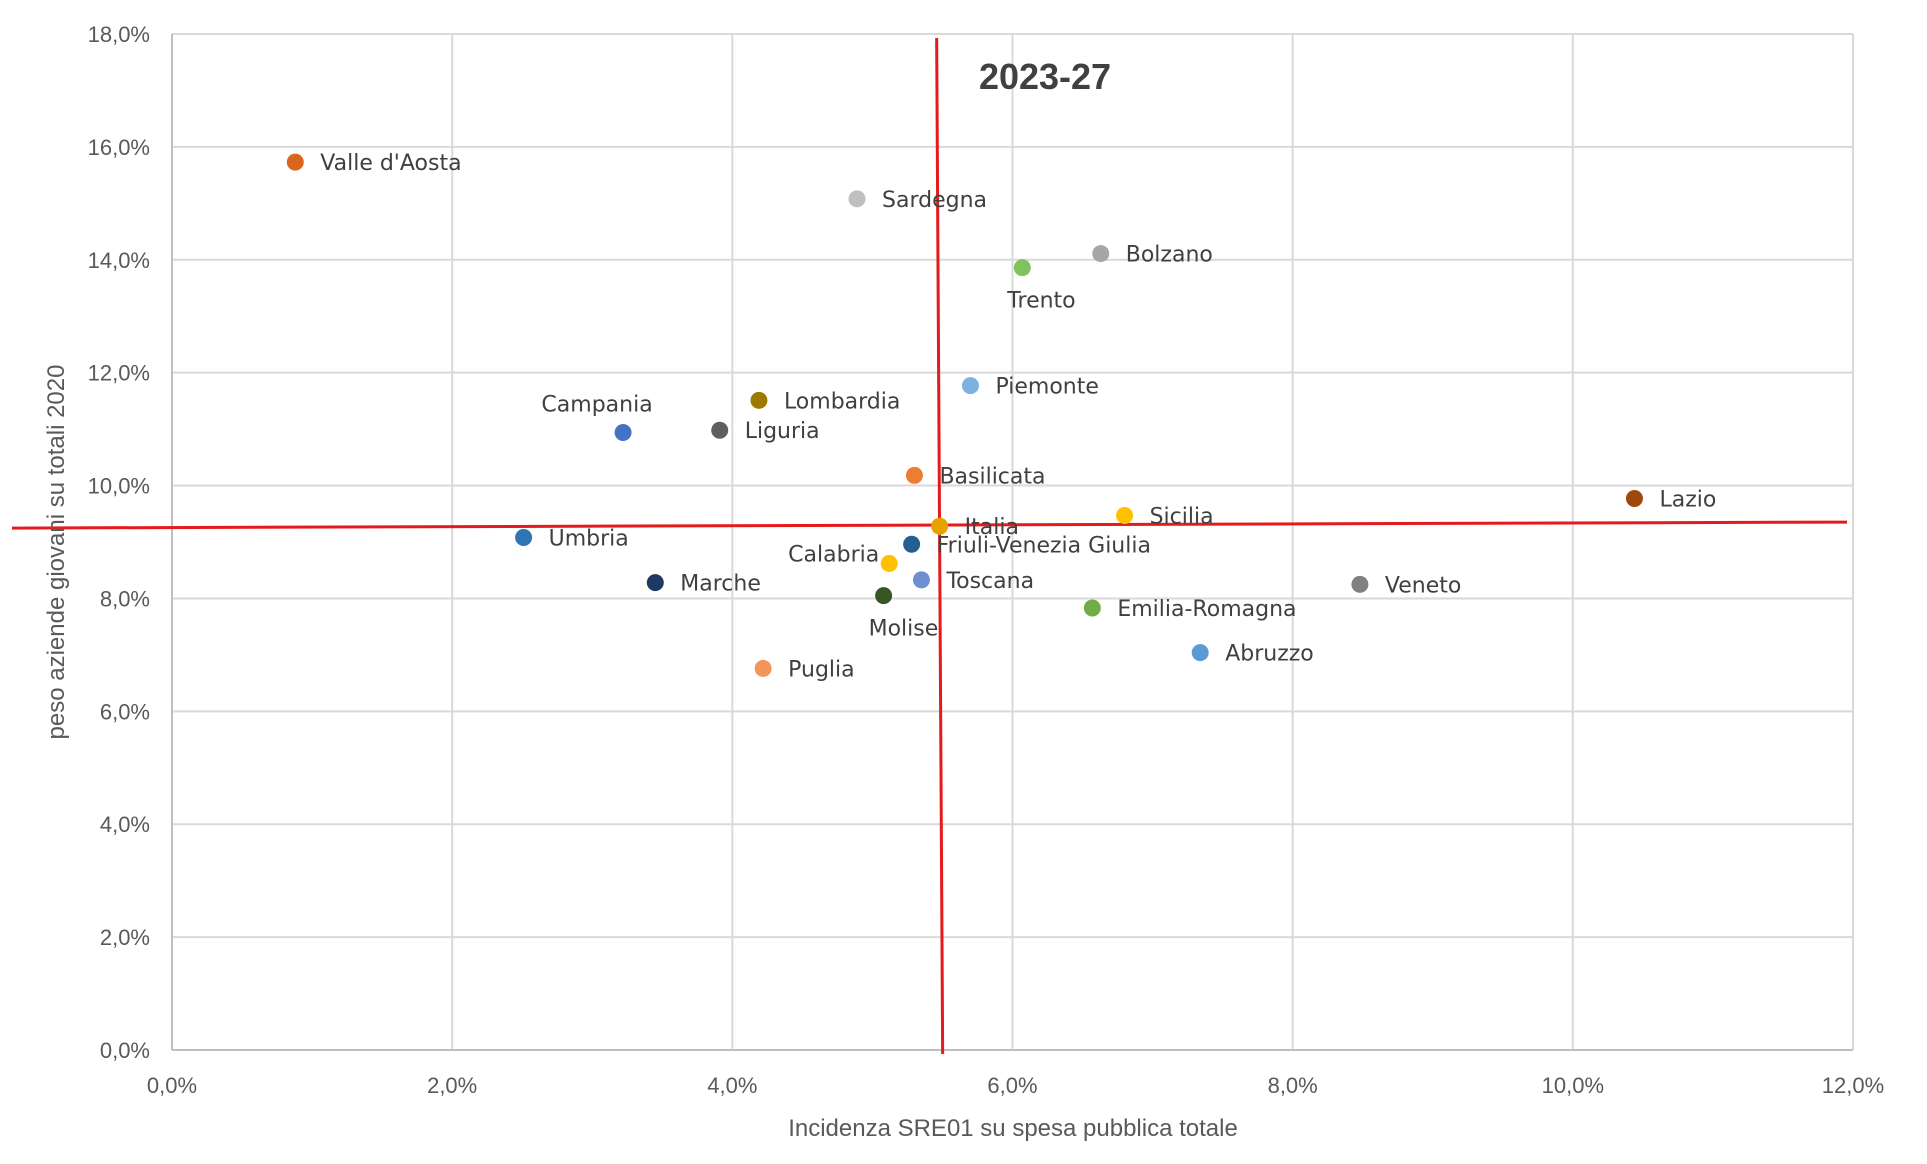 The width and height of the screenshot is (1927, 1164). I want to click on x-tick-label: 8,0%, so click(1293, 1085).